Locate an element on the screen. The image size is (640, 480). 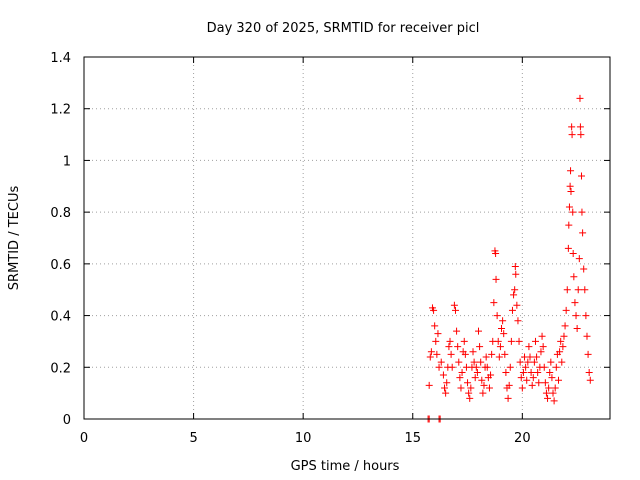
x-tick-label: 0 is located at coordinates (84, 438).